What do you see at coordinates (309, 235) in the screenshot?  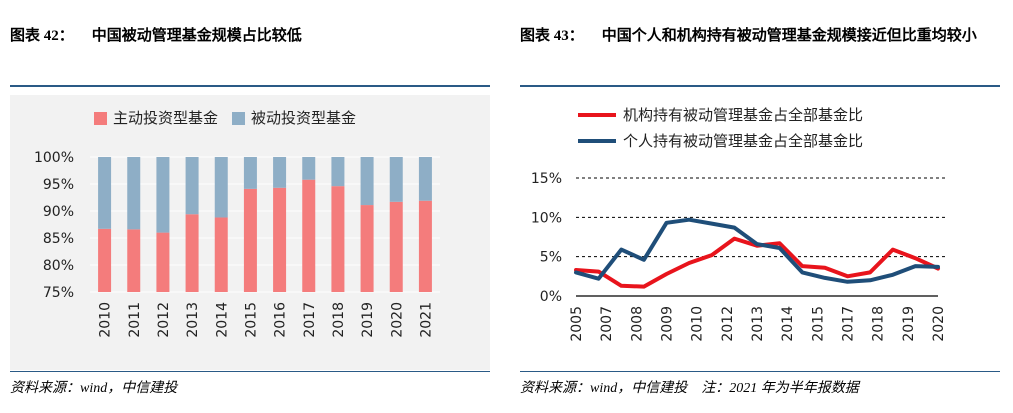 I see `bar-active-2017` at bounding box center [309, 235].